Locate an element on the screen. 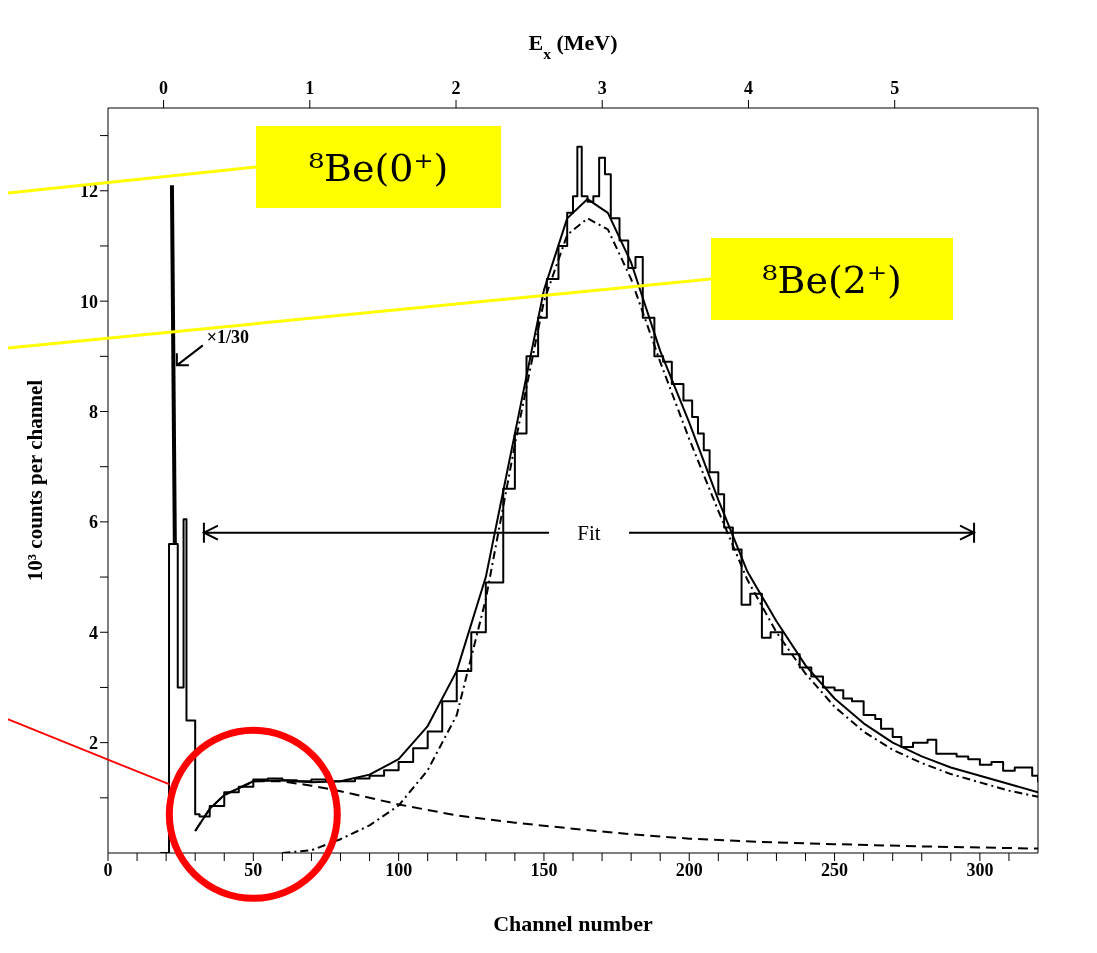 This screenshot has height=953, width=1097. x-tick-label: 250 is located at coordinates (835, 869).